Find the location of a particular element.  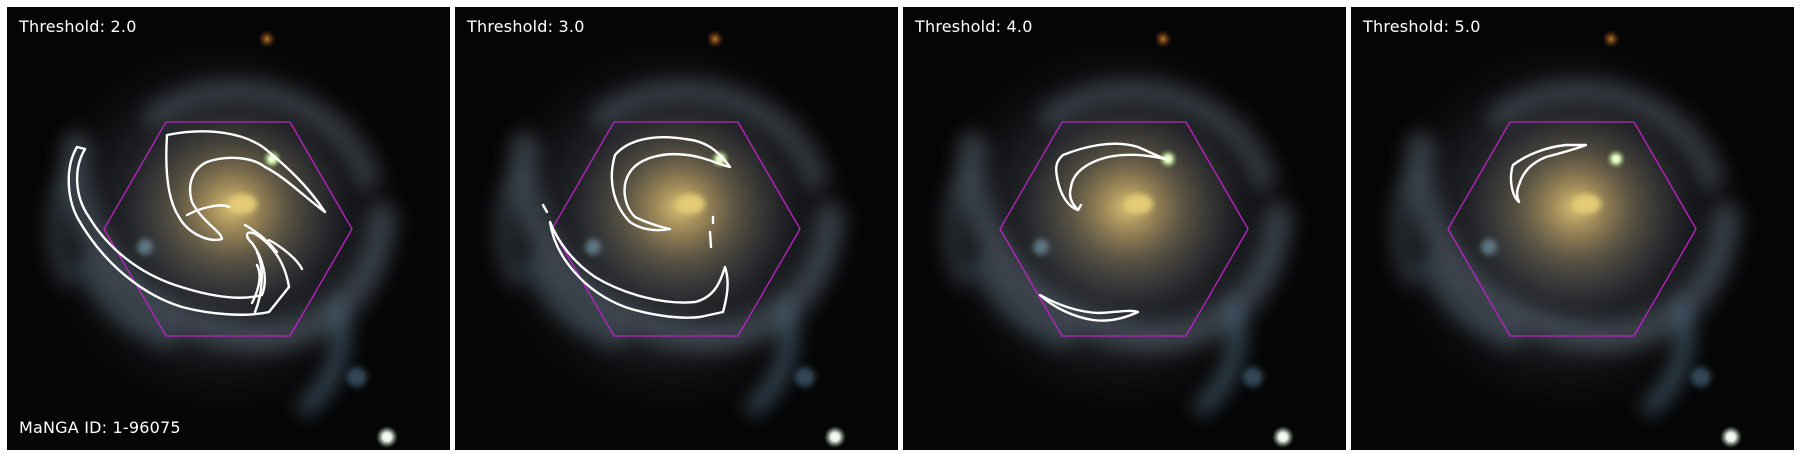

threshold-label: Threshold: 2.0 is located at coordinates (78, 26).